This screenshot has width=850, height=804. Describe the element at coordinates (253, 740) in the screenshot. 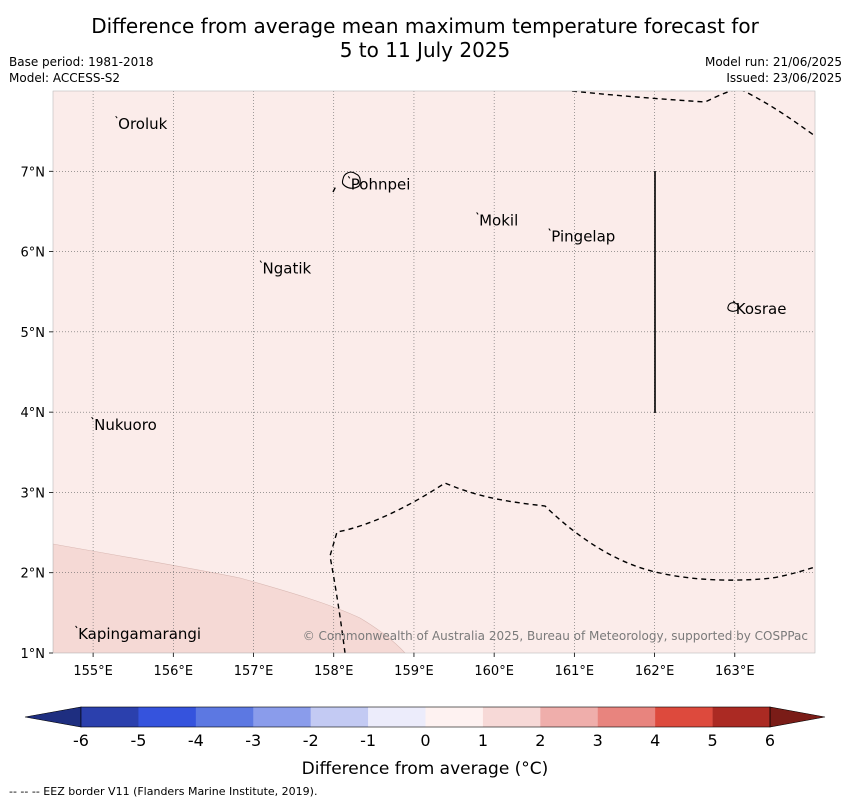

I see `colorbar-tick-label: -3` at that location.